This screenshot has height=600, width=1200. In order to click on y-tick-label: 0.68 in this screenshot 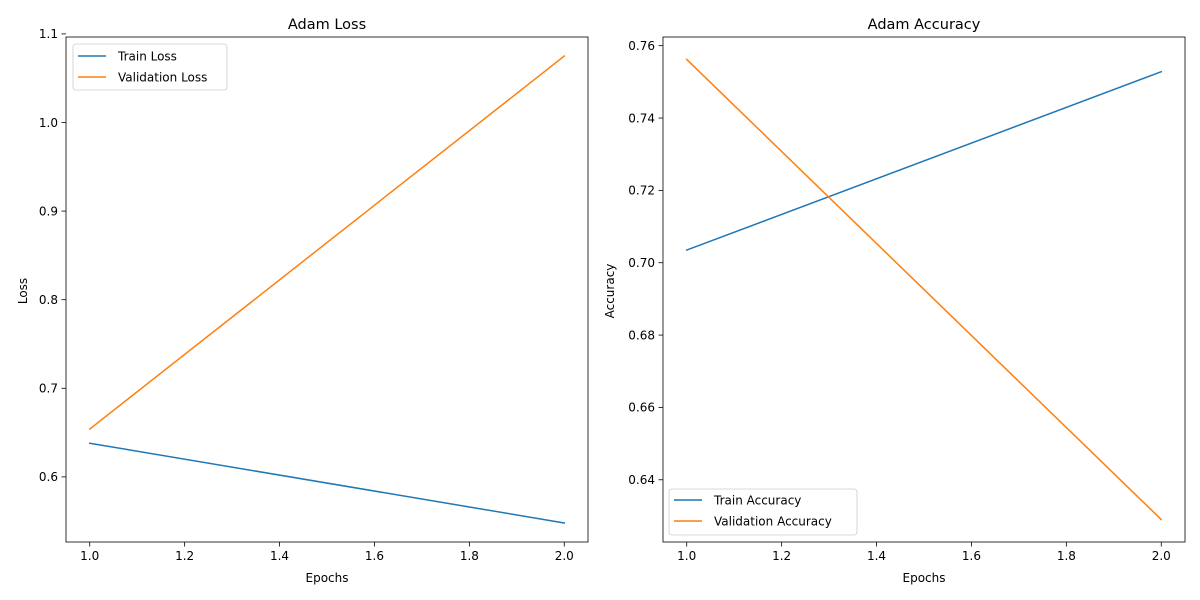, I will do `click(641, 335)`.